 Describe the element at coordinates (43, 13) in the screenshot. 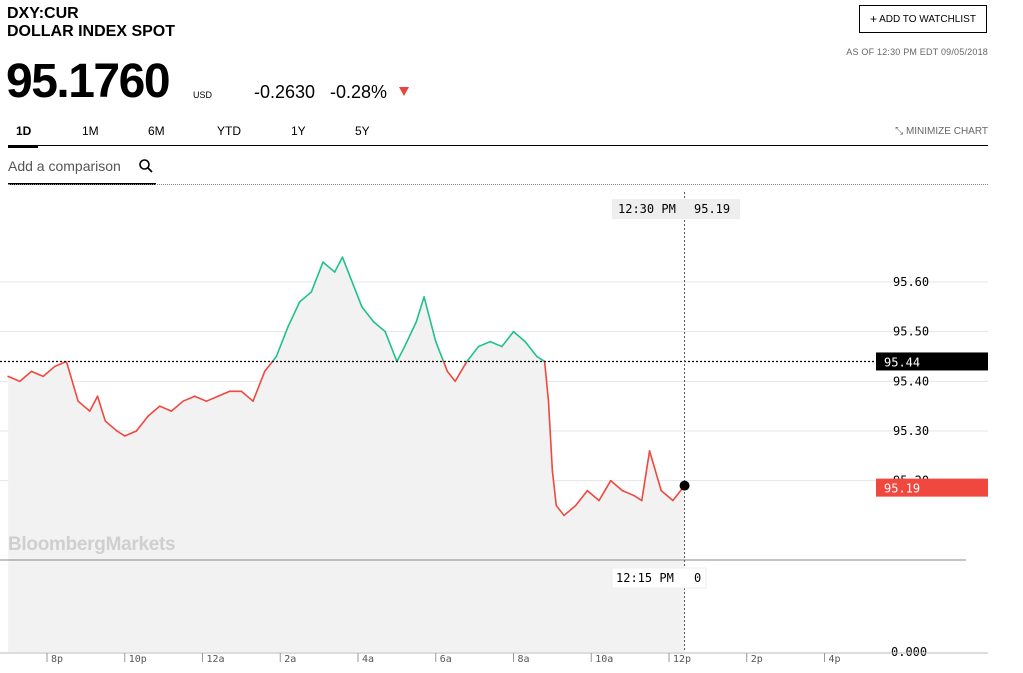

I see `ticker-symbol: DXY:CUR` at that location.